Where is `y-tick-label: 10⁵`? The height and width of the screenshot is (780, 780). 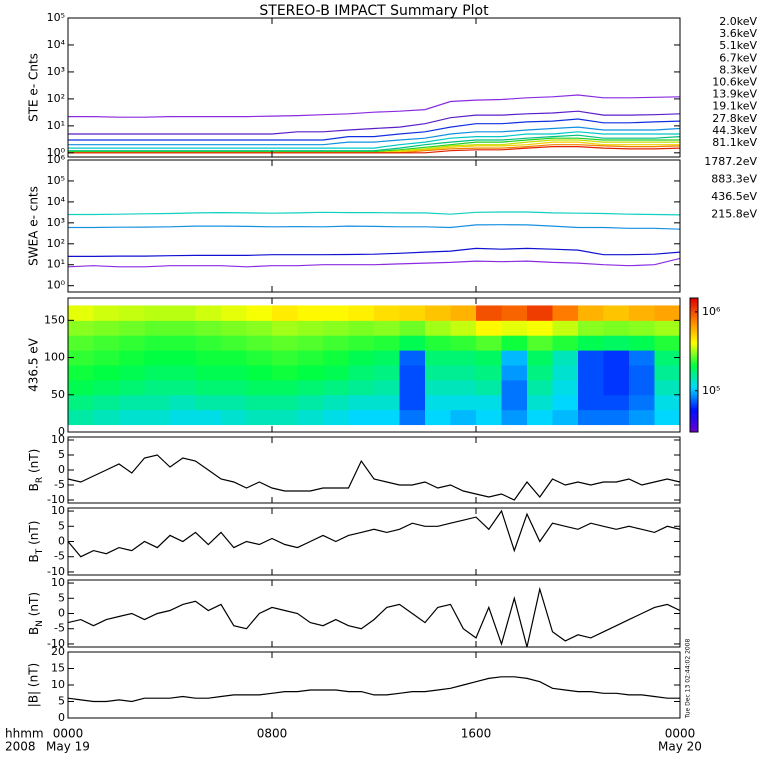 y-tick-label: 10⁵ is located at coordinates (56, 17).